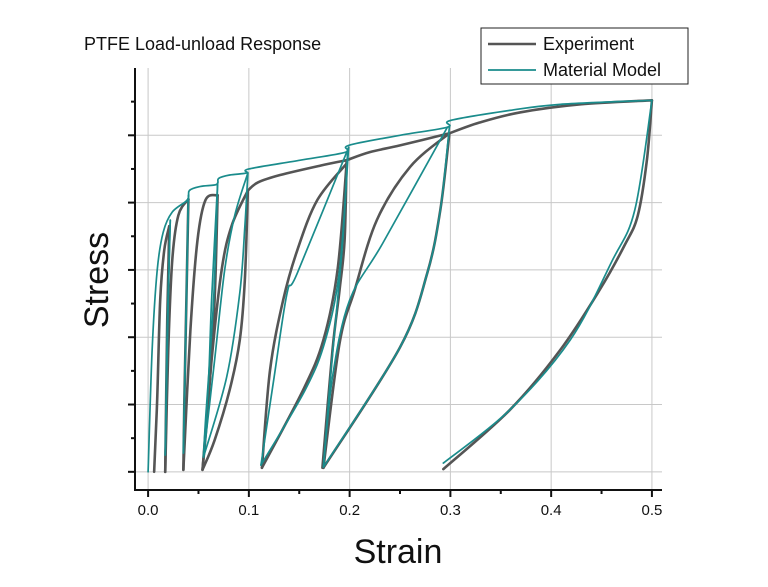 The width and height of the screenshot is (768, 587). I want to click on legend: Experiment Material Model, so click(584, 56).